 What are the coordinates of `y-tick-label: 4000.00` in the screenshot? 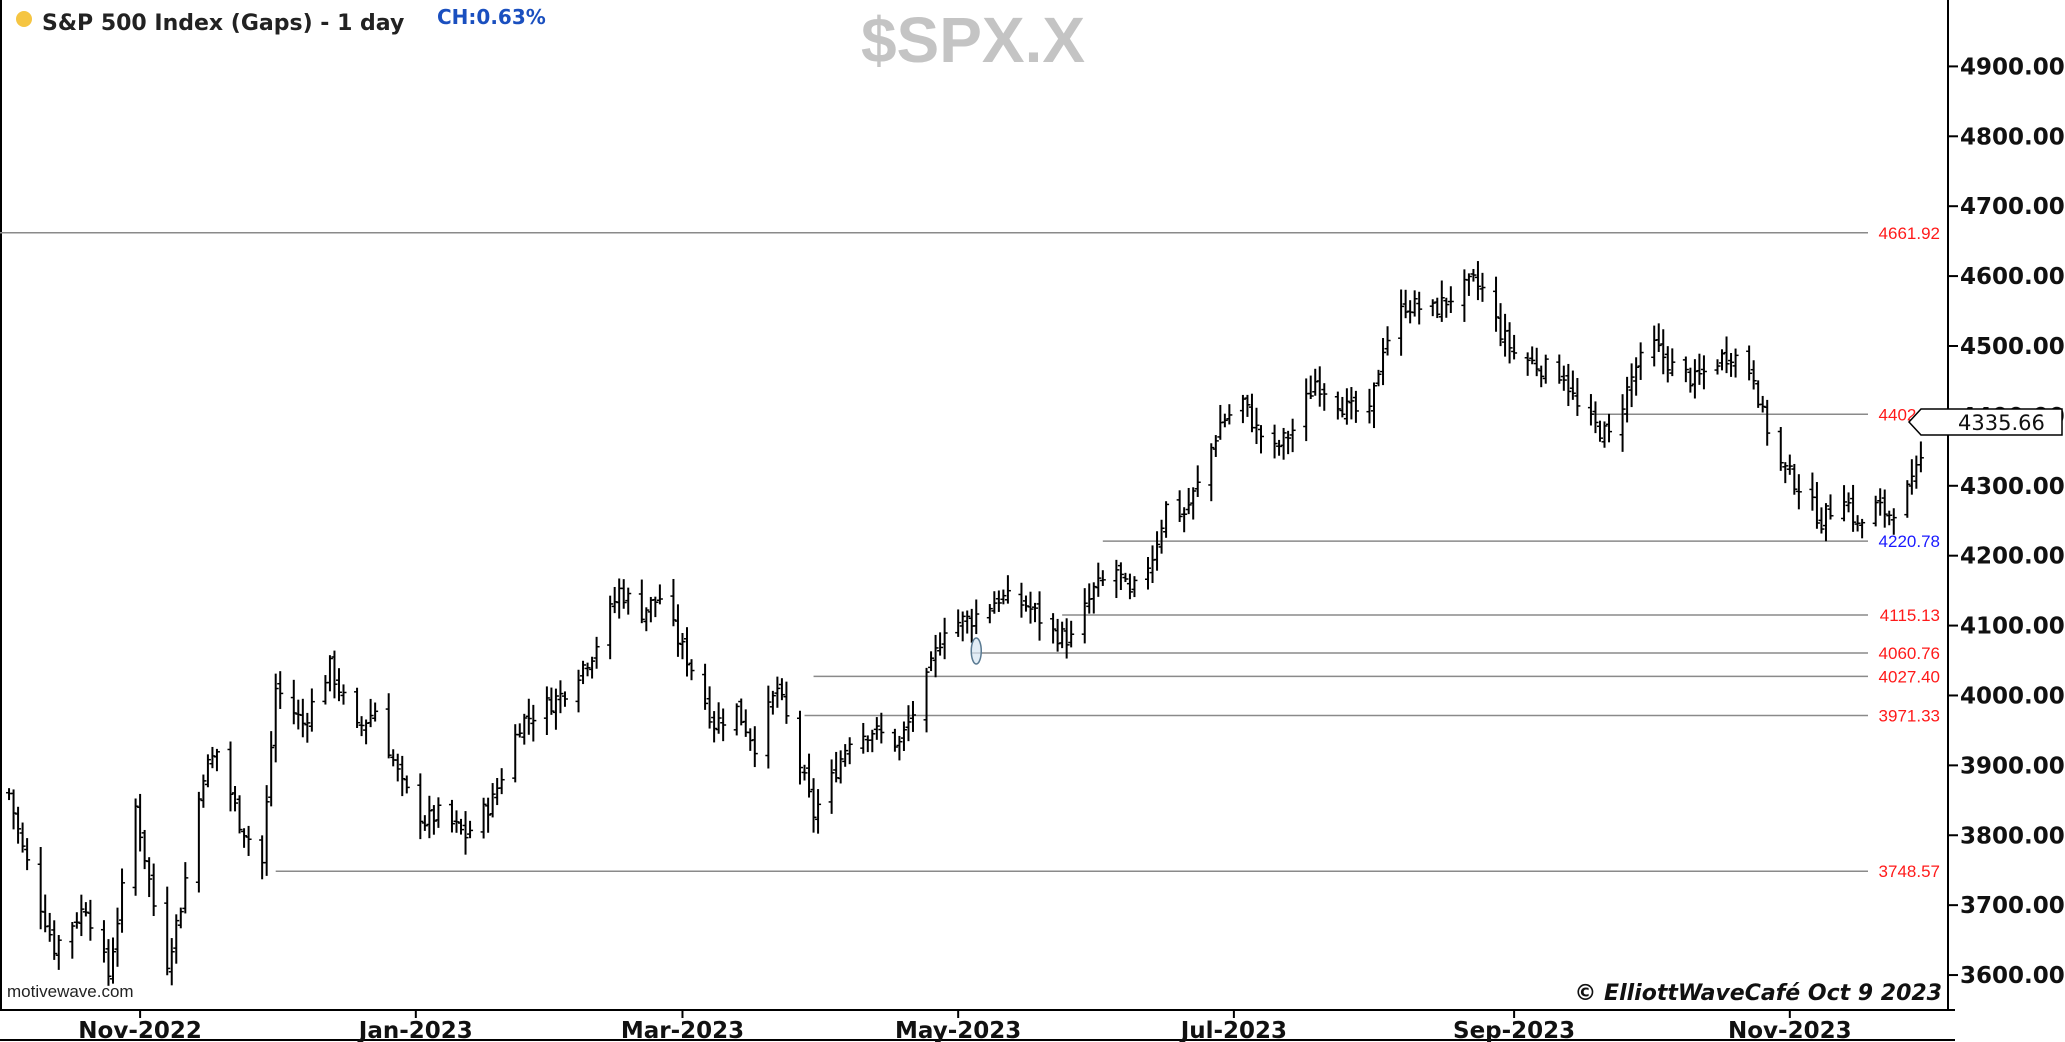 It's located at (2012, 696).